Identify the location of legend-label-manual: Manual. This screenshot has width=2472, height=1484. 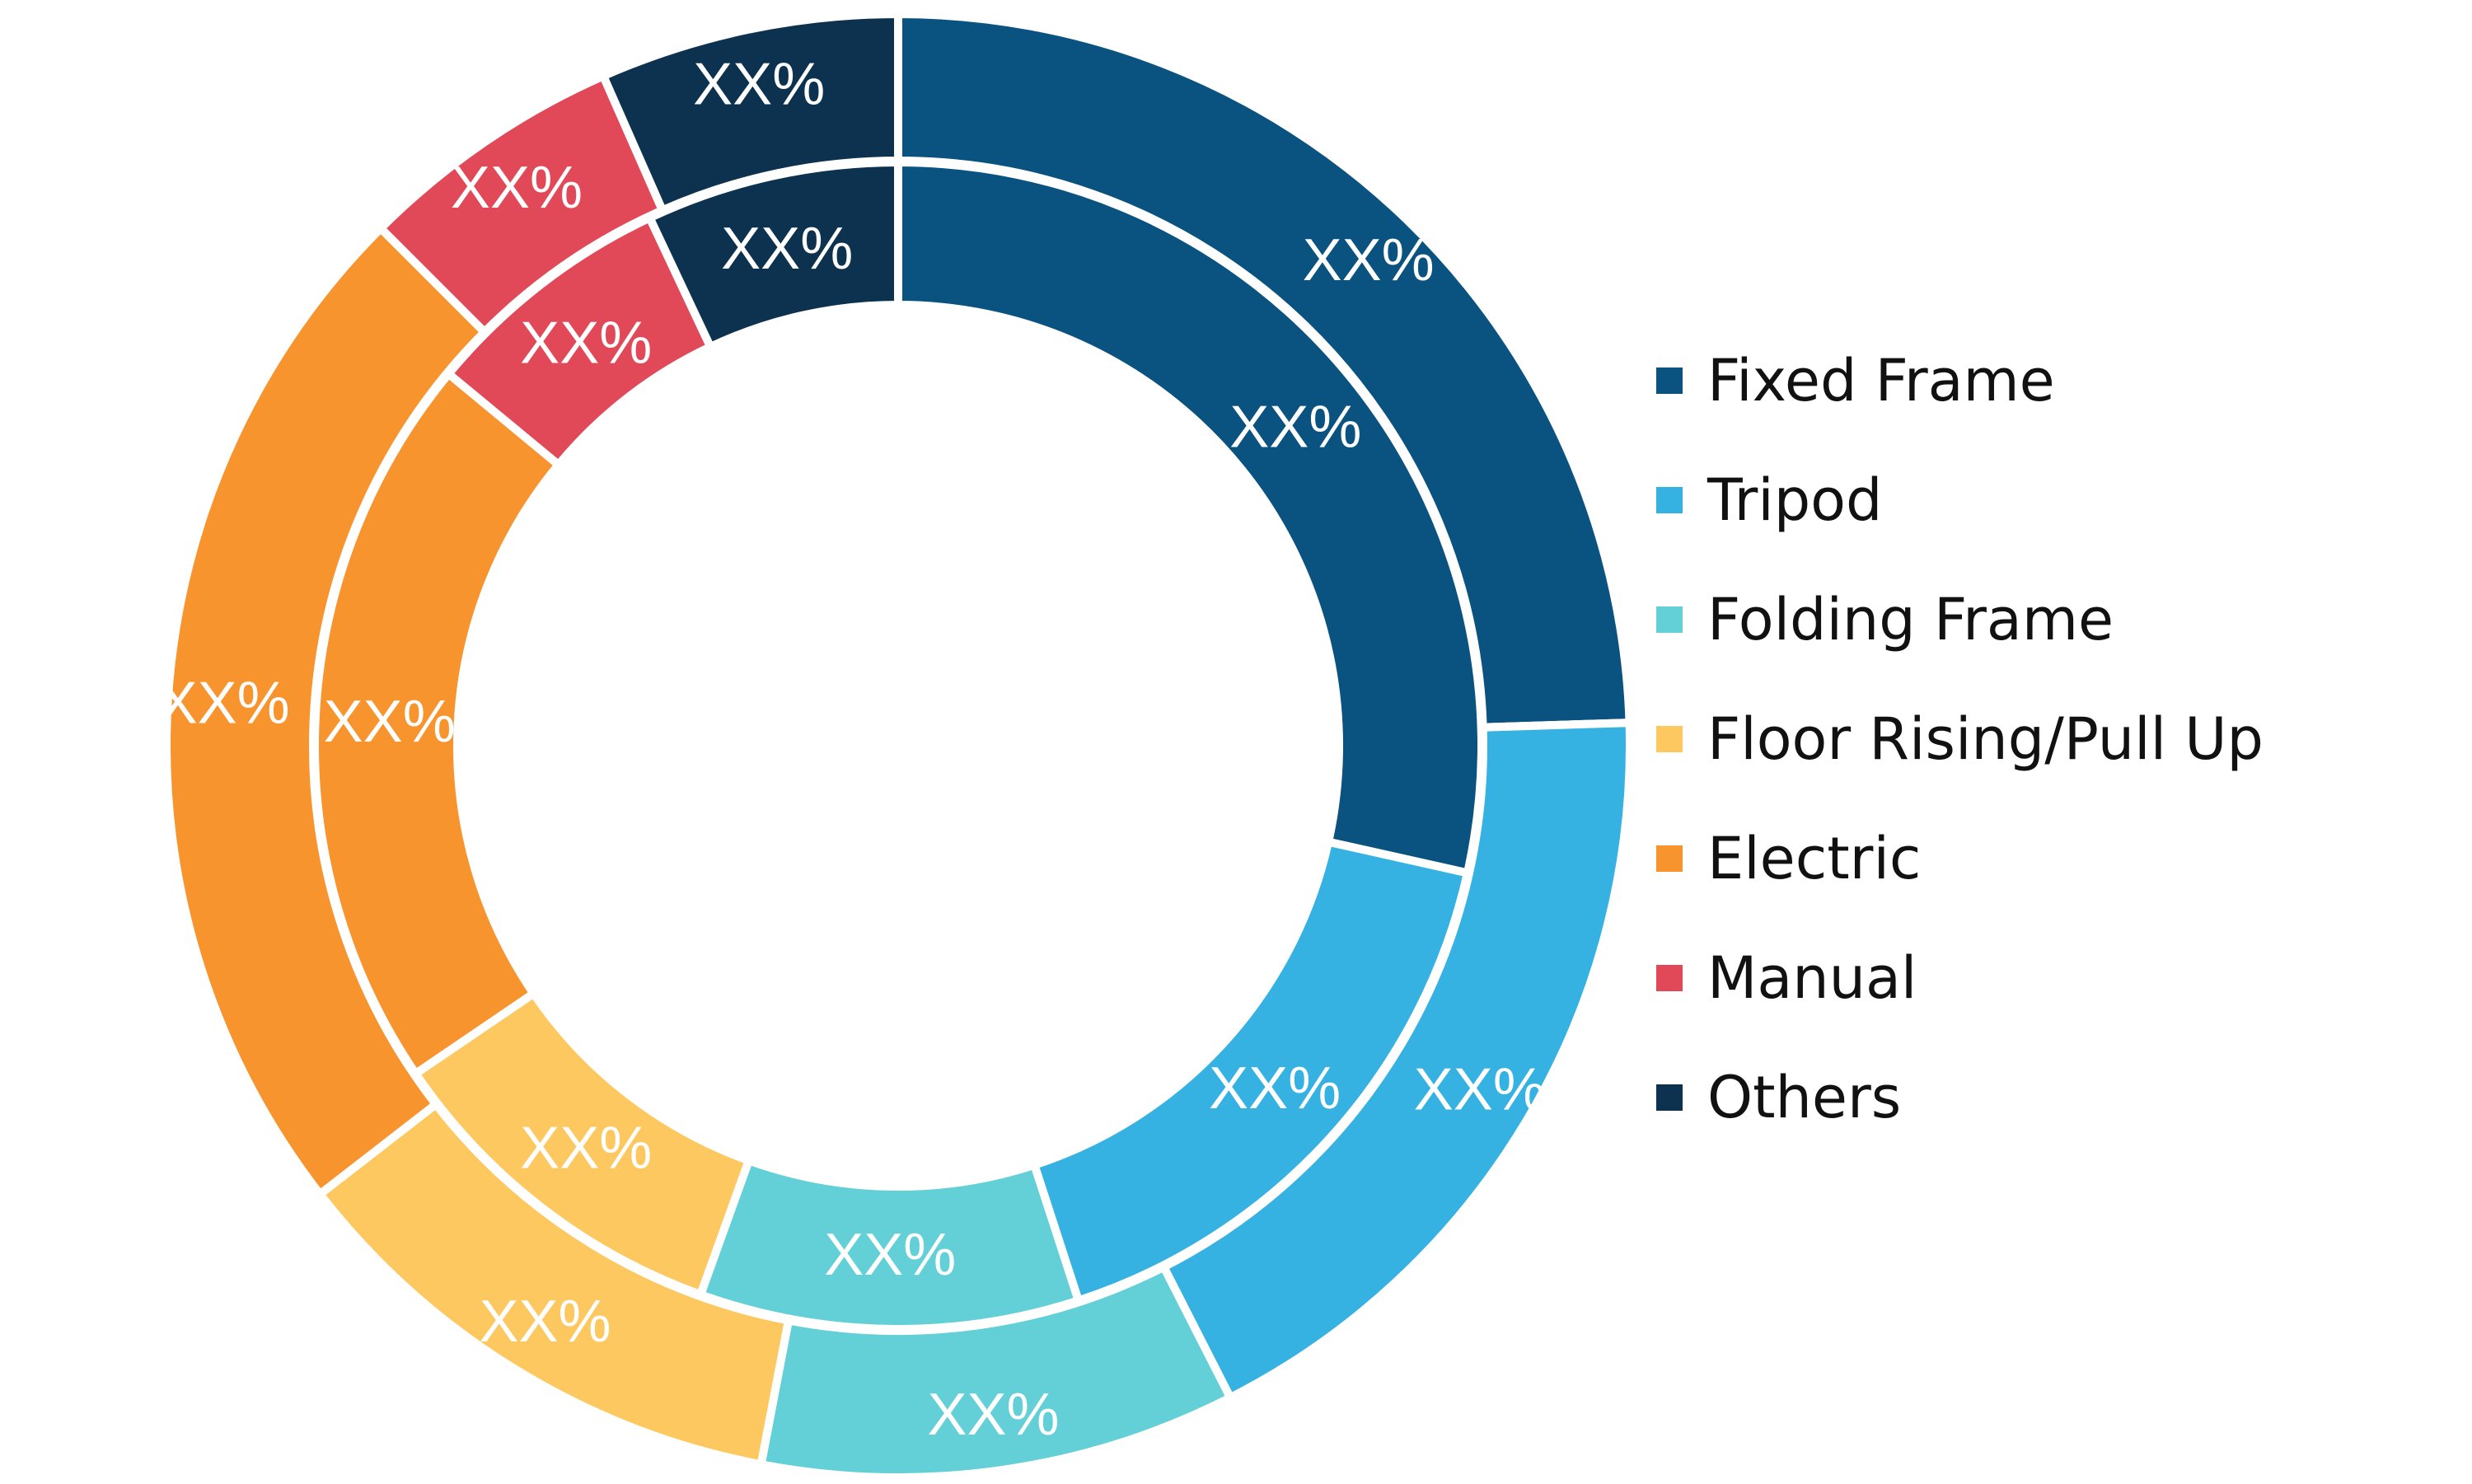
(1812, 978).